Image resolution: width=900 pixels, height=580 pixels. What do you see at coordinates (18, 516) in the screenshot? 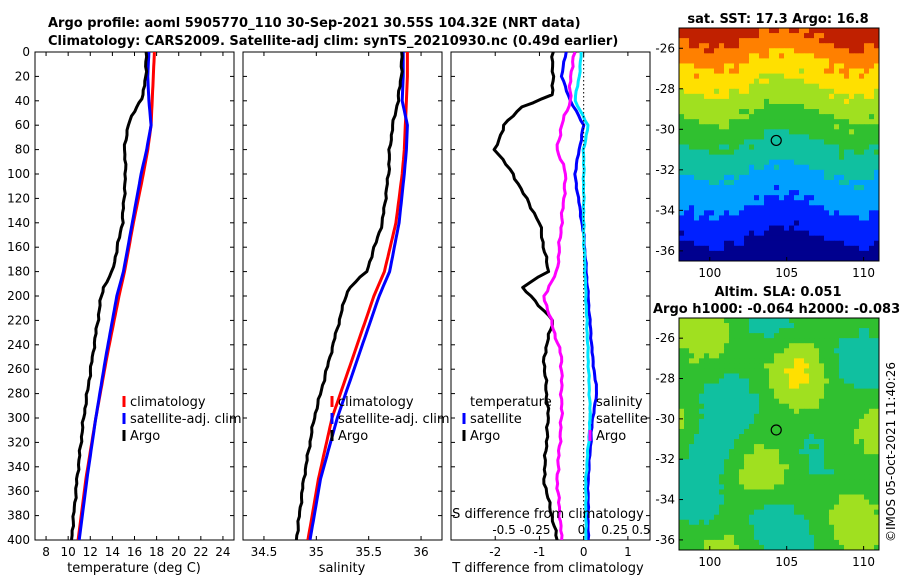
I see `depth-tick-label: 380` at bounding box center [18, 516].